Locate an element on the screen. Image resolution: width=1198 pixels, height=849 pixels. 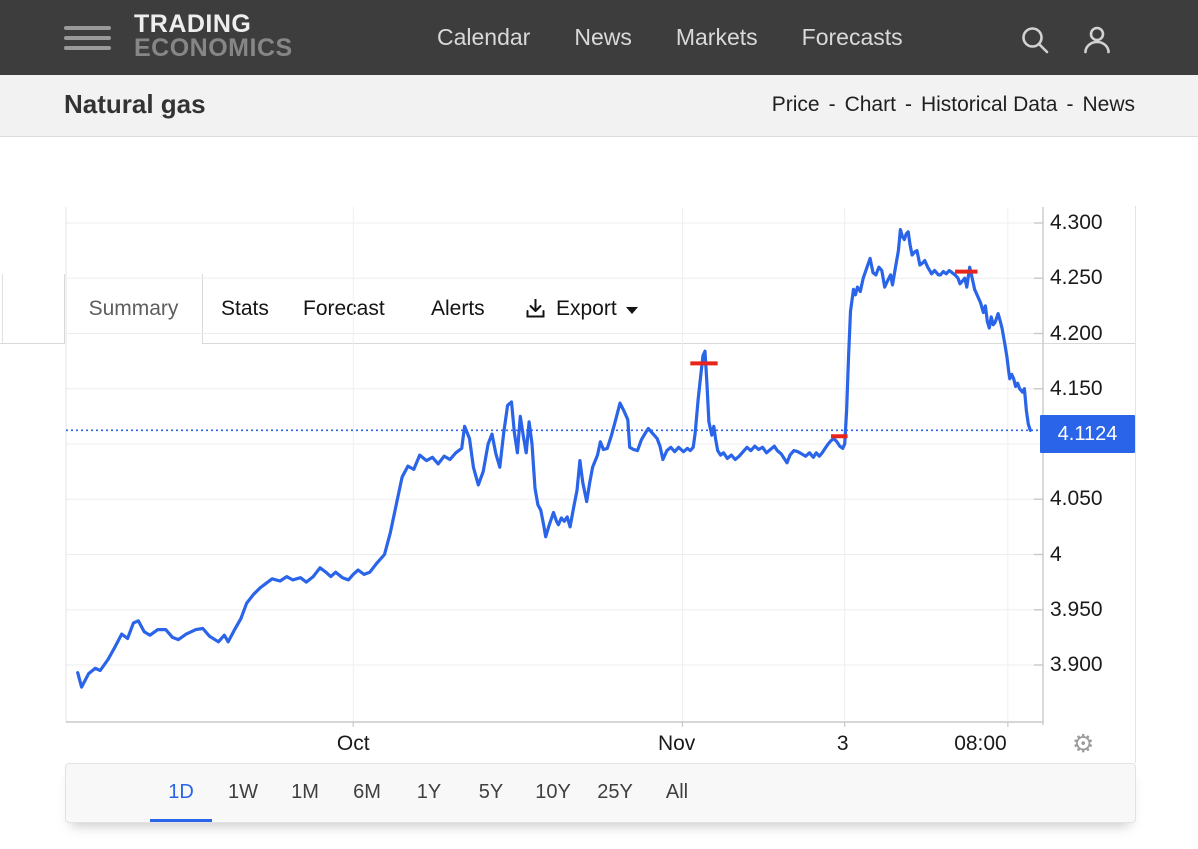
range-all: All is located at coordinates (677, 792).